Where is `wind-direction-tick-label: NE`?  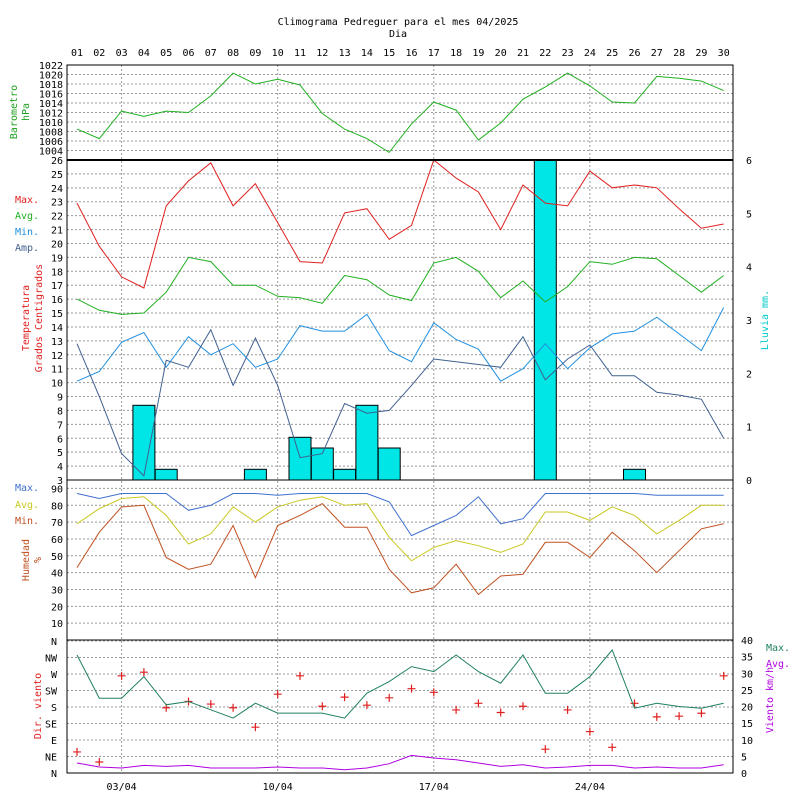
wind-direction-tick-label: NE is located at coordinates (51, 758).